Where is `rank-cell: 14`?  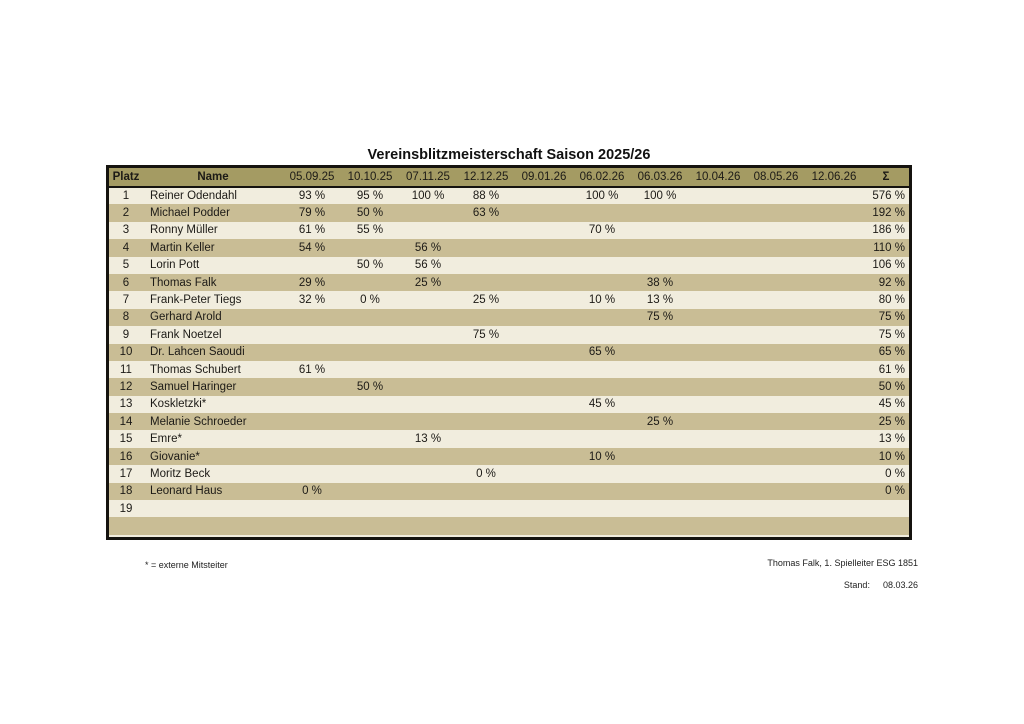 rank-cell: 14 is located at coordinates (126, 421).